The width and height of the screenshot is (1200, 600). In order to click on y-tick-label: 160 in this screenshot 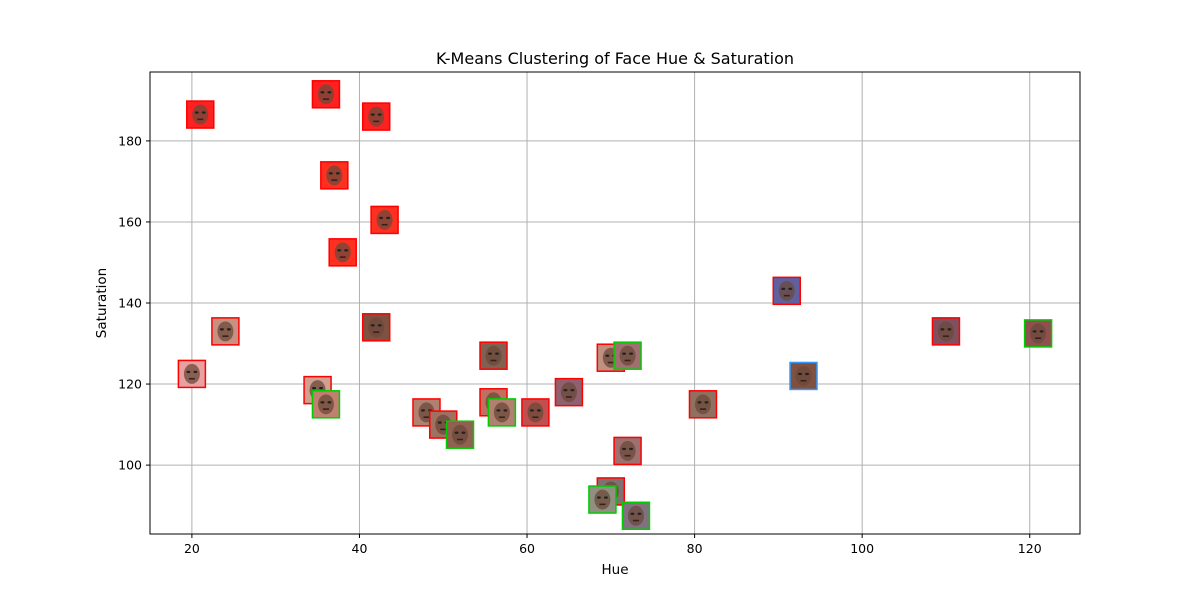, I will do `click(130, 221)`.